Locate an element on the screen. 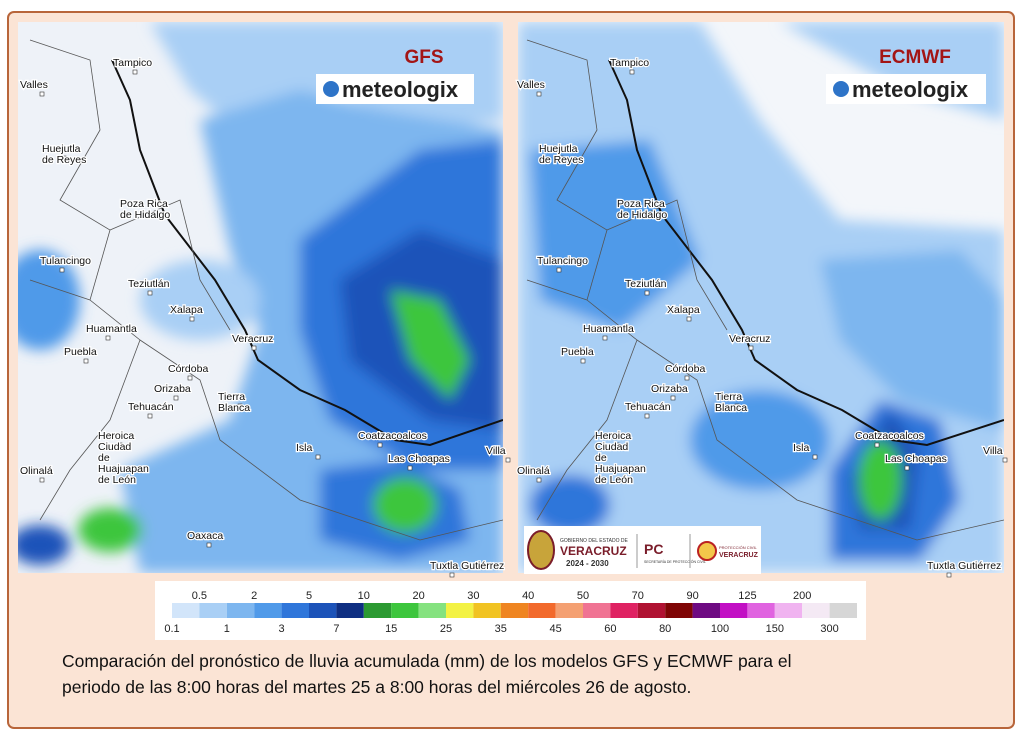 This screenshot has width=1024, height=740. city-label: Heroica is located at coordinates (613, 436).